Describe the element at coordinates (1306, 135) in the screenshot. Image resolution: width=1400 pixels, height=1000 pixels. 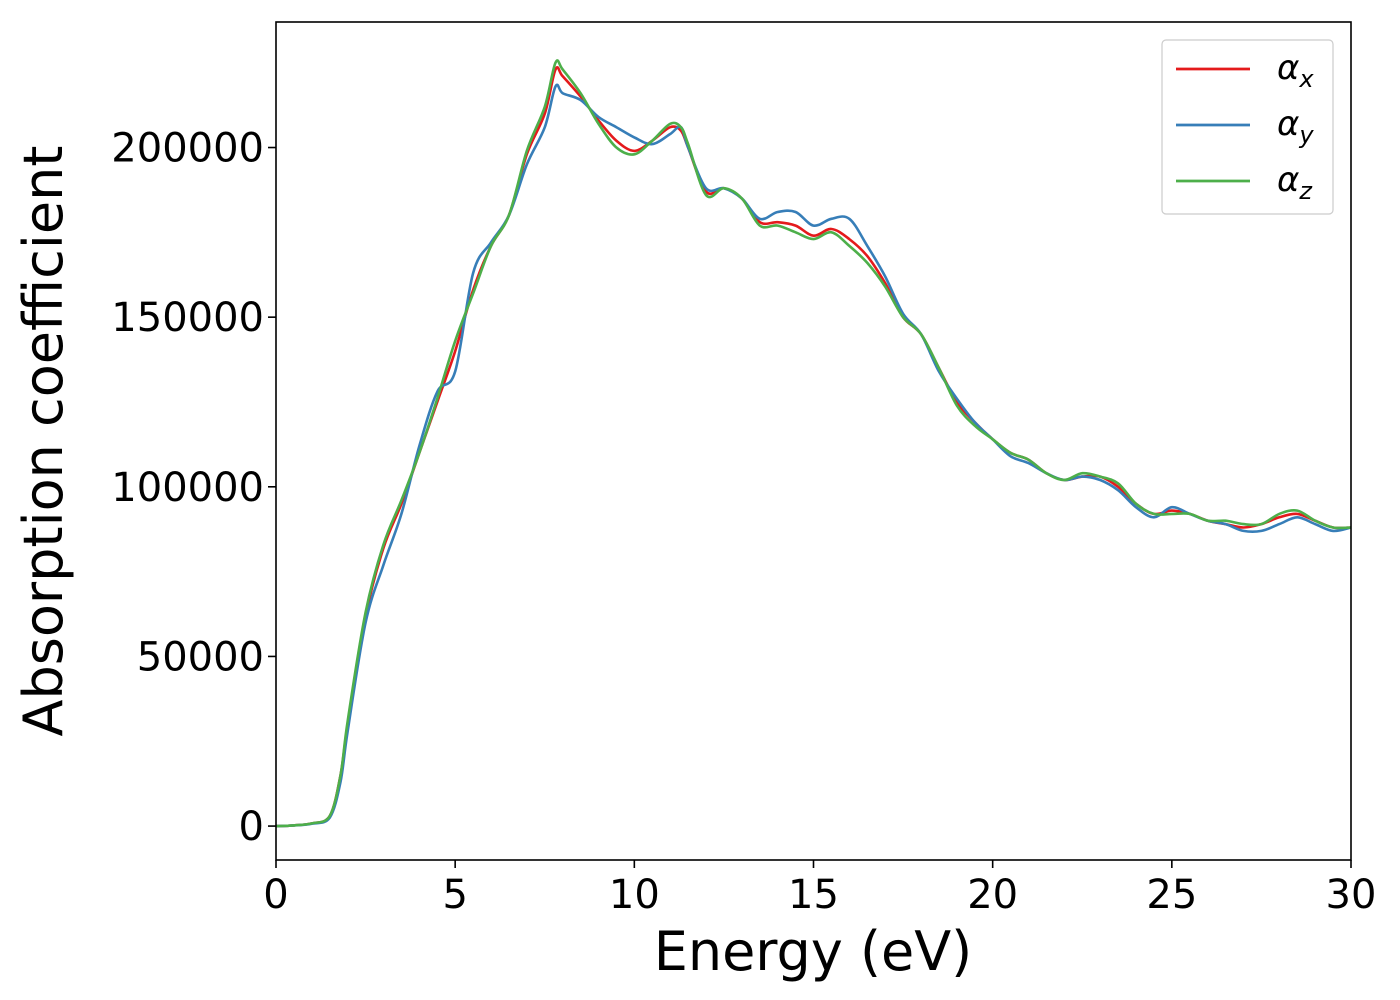
I see `legend-subscript: y` at that location.